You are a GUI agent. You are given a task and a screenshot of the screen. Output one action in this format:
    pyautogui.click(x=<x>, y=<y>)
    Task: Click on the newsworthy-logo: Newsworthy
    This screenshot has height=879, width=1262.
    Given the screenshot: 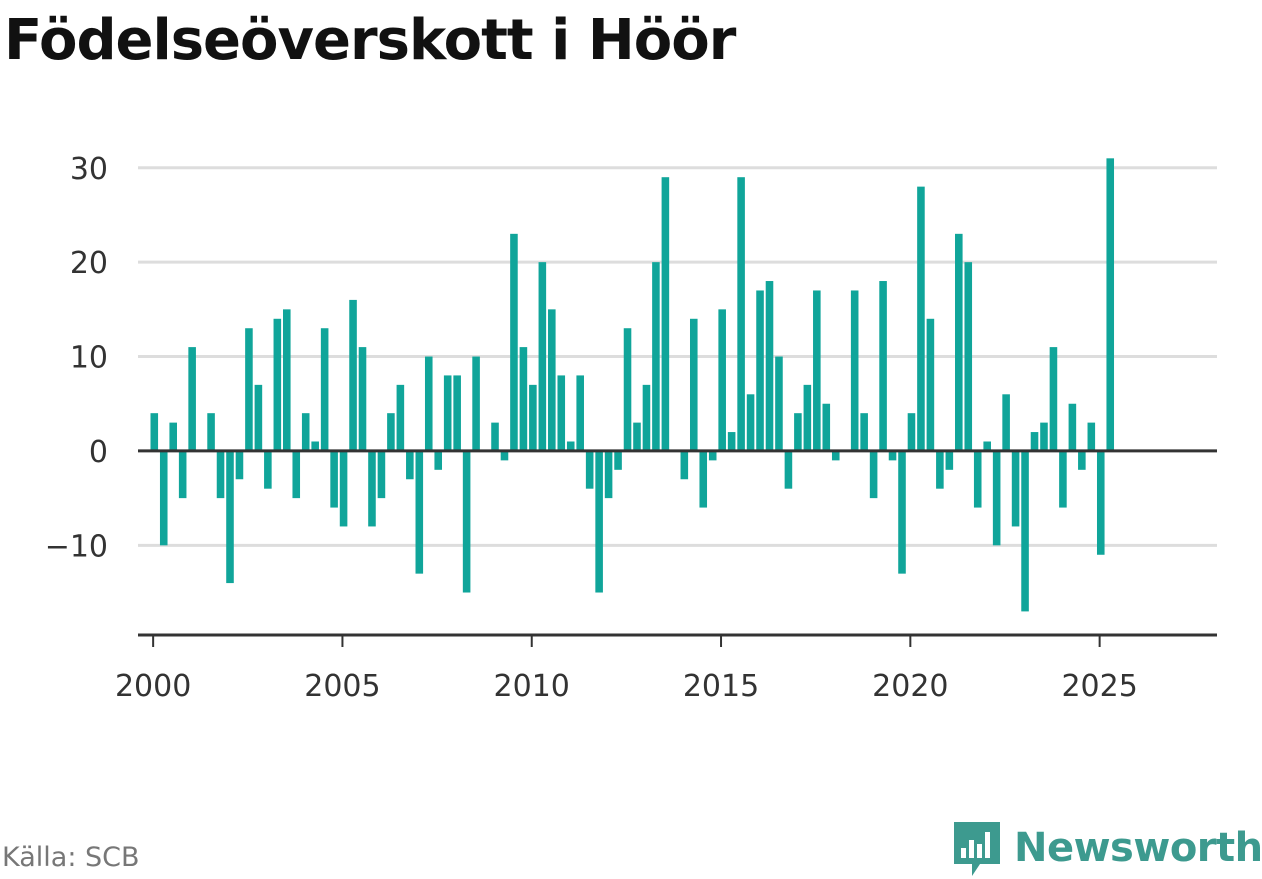 What is the action you would take?
    pyautogui.click(x=1106, y=848)
    